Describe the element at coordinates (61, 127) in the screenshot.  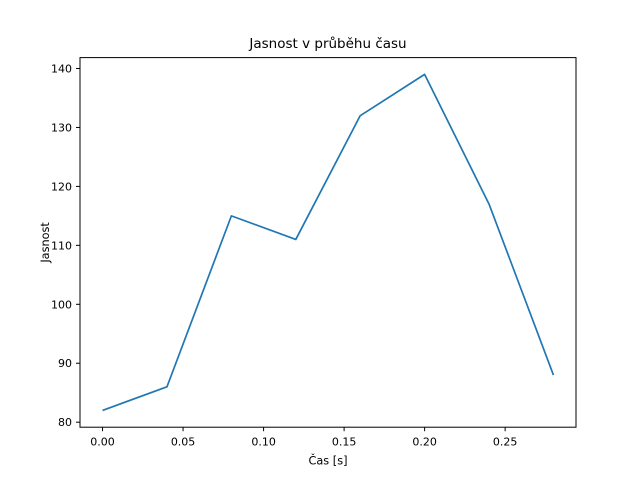
I see `y-tick-label: 130` at that location.